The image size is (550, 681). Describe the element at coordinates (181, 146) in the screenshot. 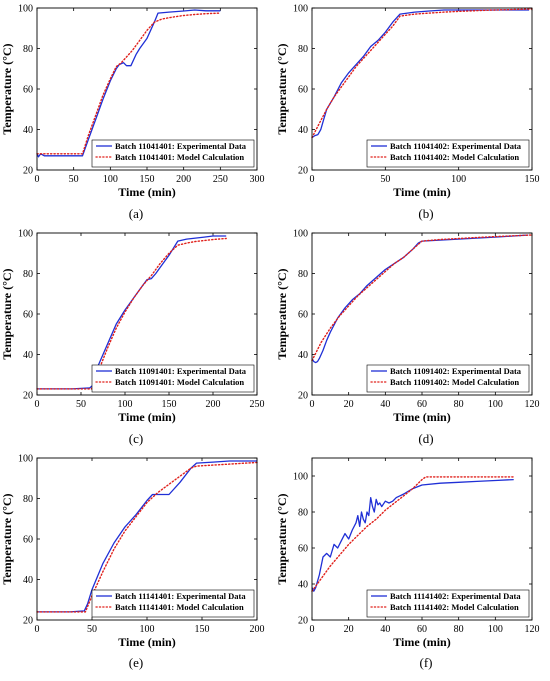

I see `legend-label: Batch 11041401: Experimental Data` at that location.